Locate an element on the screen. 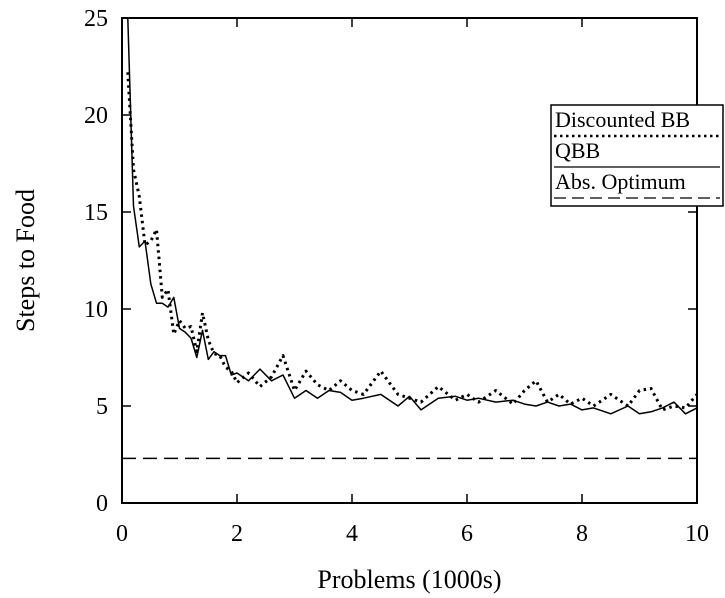 This screenshot has width=725, height=598. x-axis-label: Problems (1000s) is located at coordinates (409, 579).